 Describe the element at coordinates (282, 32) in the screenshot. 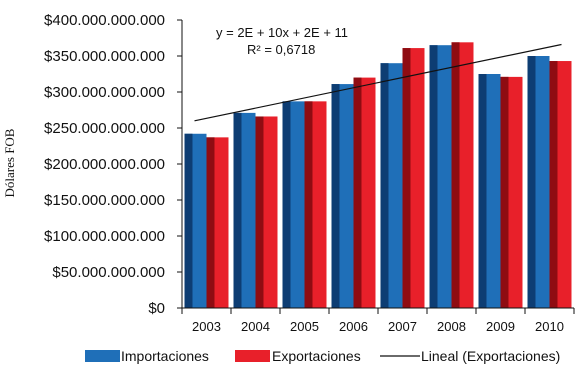

I see `trend-equation: y = 2E + 10x + 2E + 11` at that location.